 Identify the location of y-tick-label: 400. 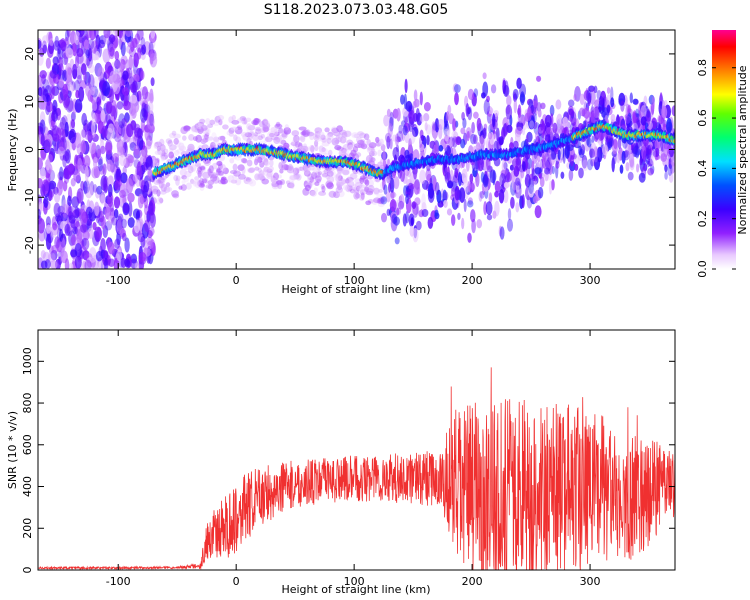
(27, 486).